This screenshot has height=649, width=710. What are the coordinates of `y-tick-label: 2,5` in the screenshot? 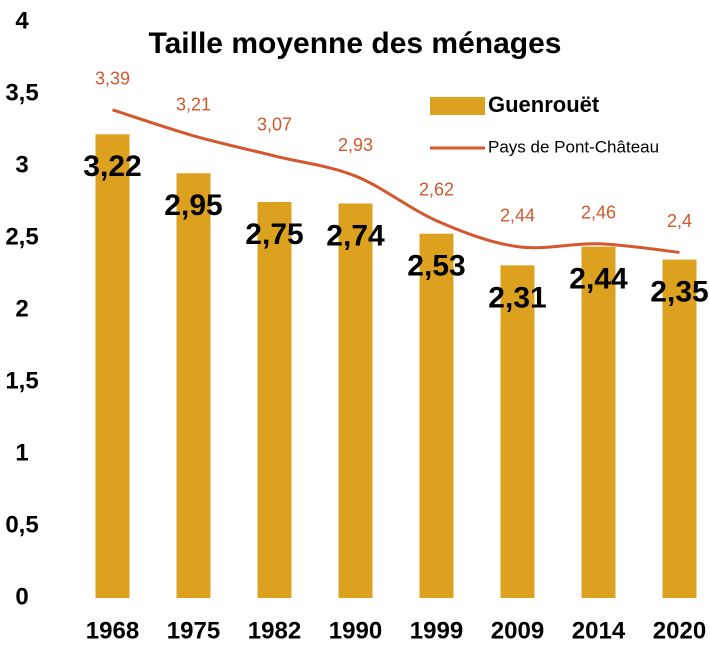 It's located at (21, 236).